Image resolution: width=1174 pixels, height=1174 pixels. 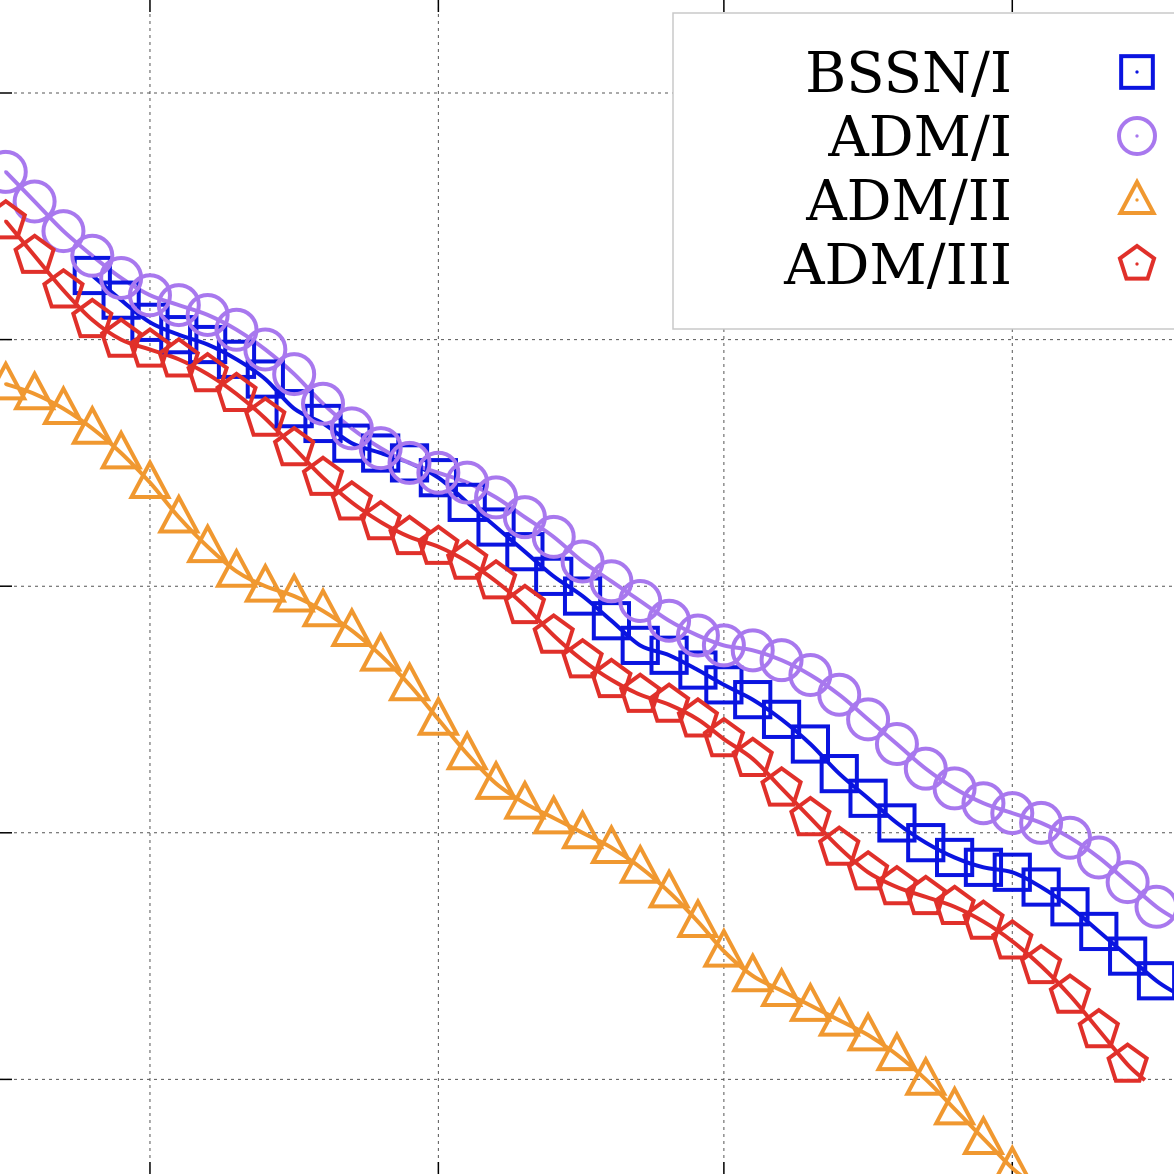 What do you see at coordinates (1137, 200) in the screenshot?
I see `legend-marker-adm-ii-center` at bounding box center [1137, 200].